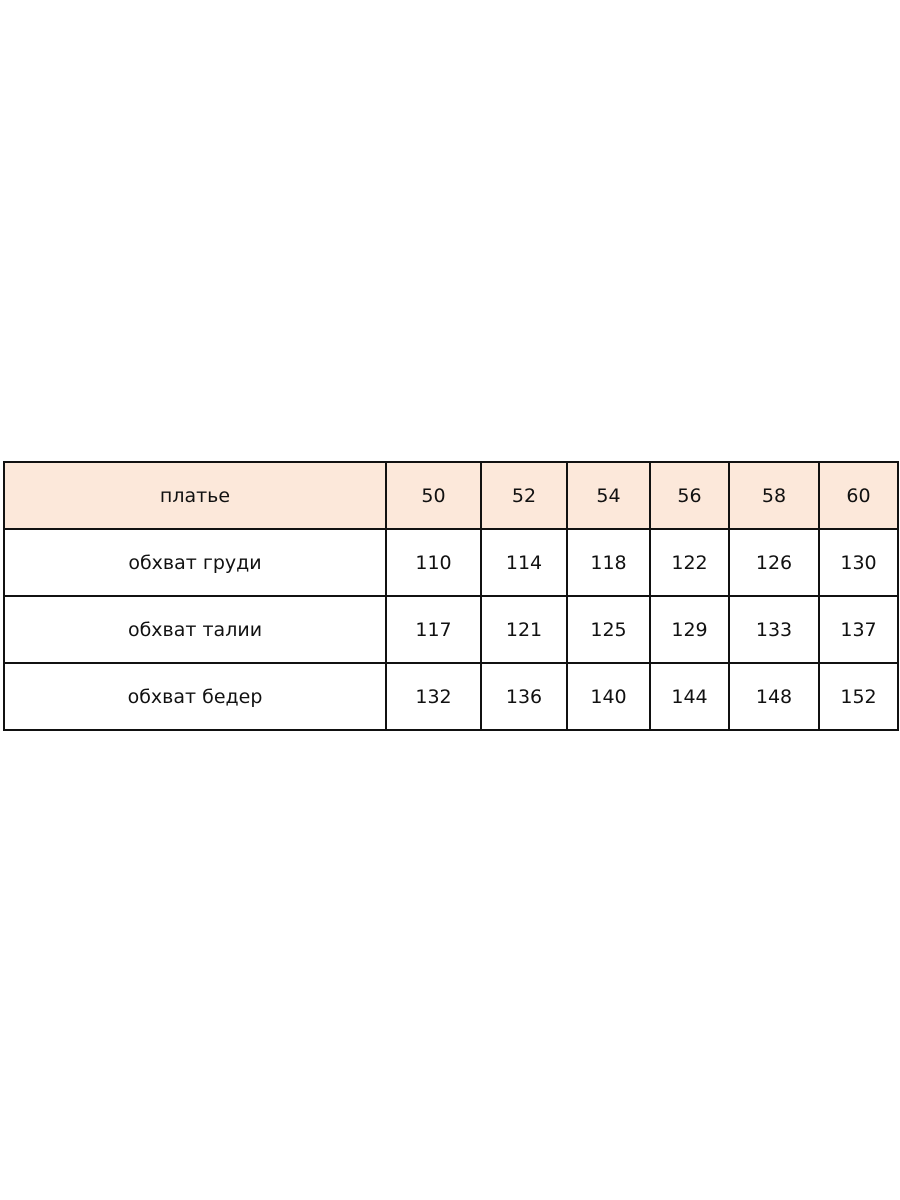 Image resolution: width=900 pixels, height=1200 pixels. Describe the element at coordinates (689, 562) in the screenshot. I see `cell: 122` at that location.